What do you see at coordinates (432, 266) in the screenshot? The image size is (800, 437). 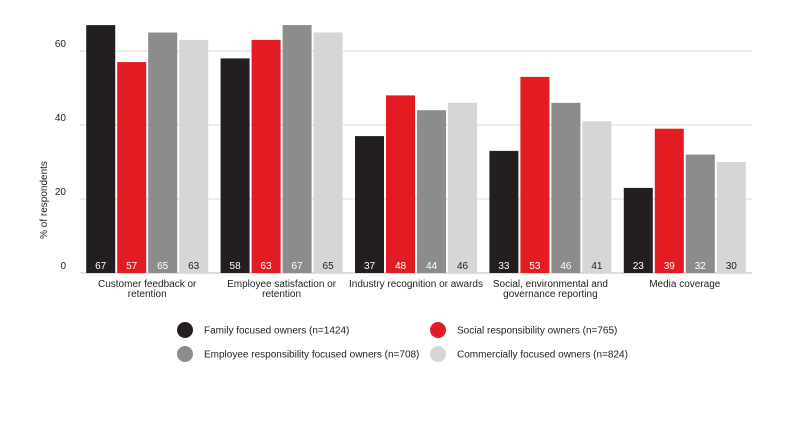 I see `bar-value-label: 44` at bounding box center [432, 266].